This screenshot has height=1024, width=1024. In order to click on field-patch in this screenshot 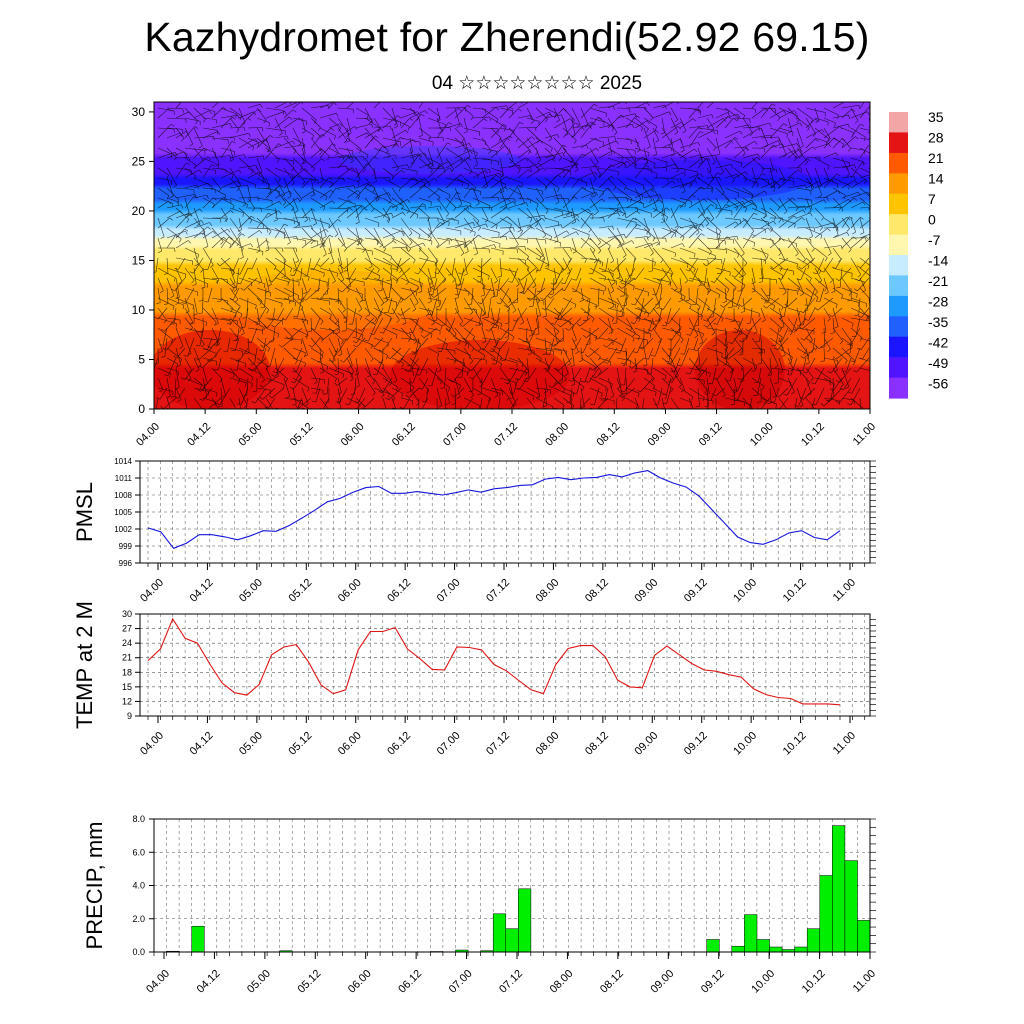, I will do `click(740, 369)`.